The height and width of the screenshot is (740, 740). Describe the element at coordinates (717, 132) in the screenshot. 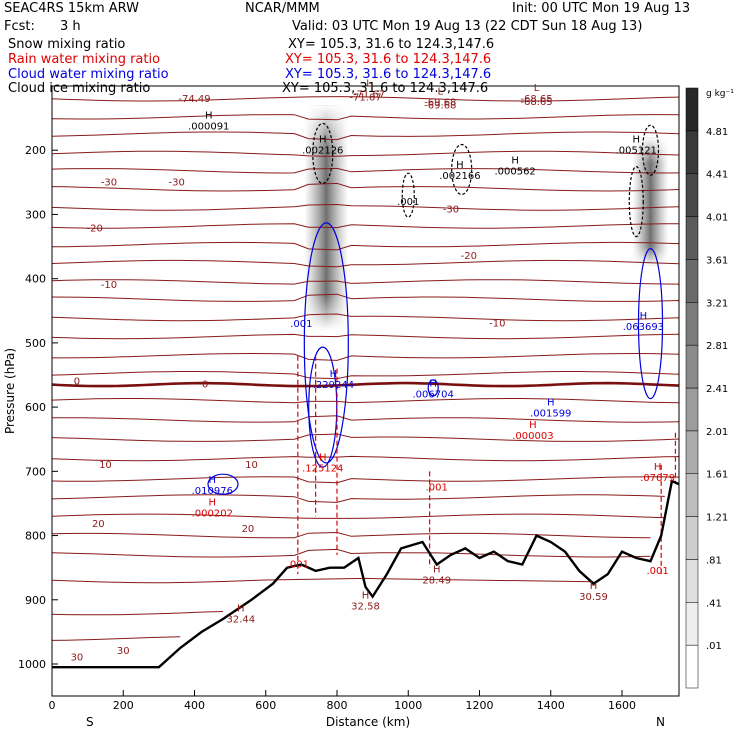

I see `colorbar-level-label: 4.81` at that location.